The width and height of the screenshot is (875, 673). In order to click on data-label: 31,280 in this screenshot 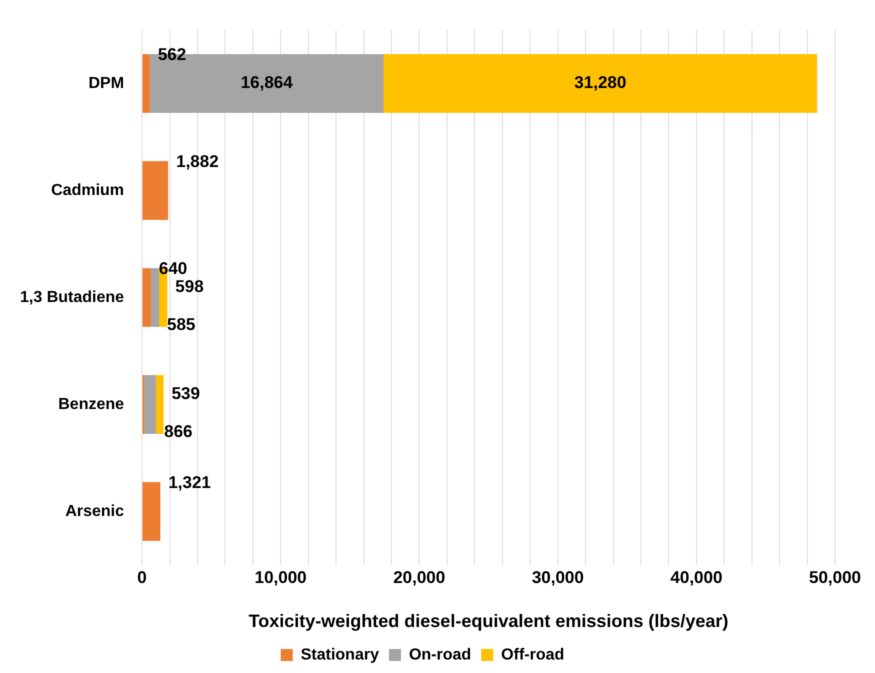, I will do `click(600, 82)`.